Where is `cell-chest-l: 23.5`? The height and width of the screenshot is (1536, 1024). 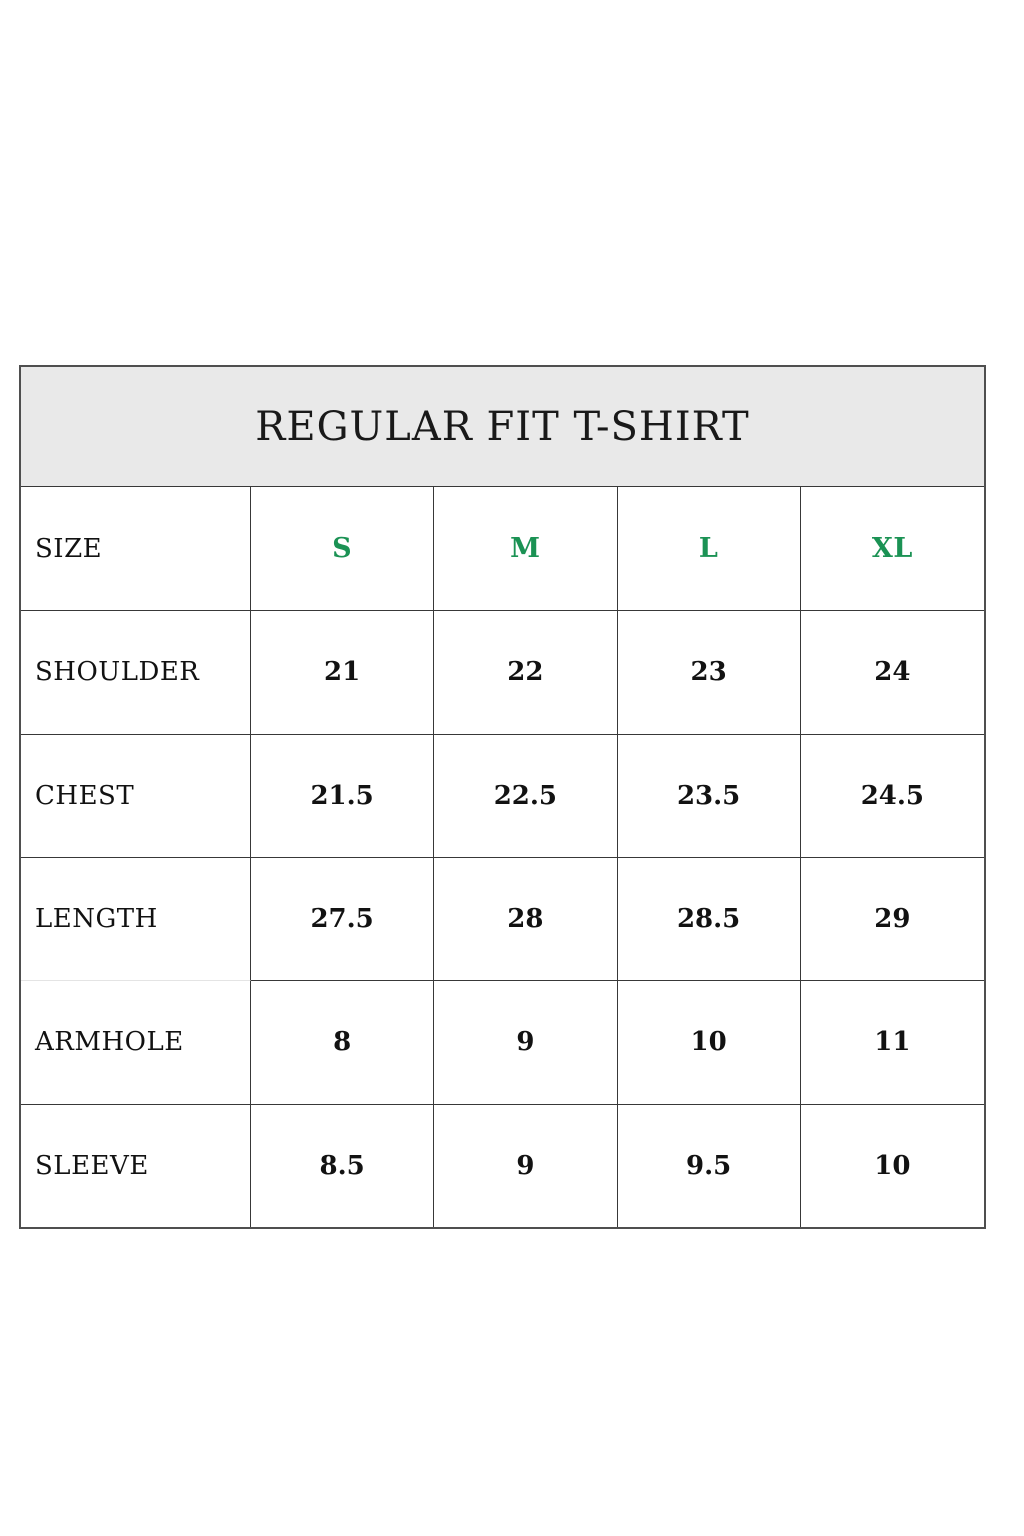
cell-chest-l: 23.5 is located at coordinates (709, 795).